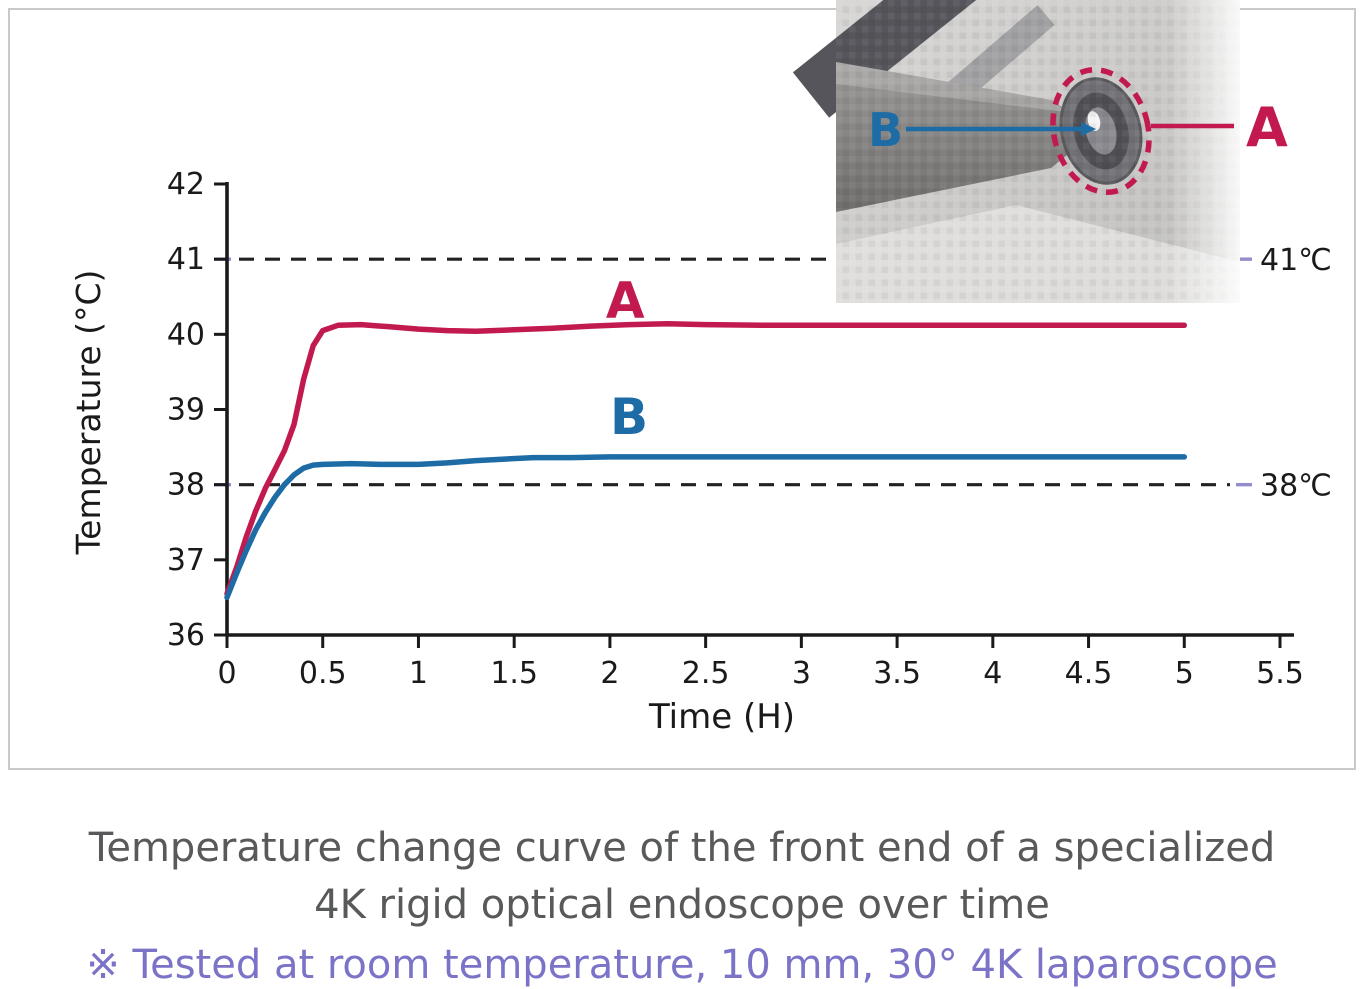  Describe the element at coordinates (609, 673) in the screenshot. I see `x-tick-label-2: 2` at that location.